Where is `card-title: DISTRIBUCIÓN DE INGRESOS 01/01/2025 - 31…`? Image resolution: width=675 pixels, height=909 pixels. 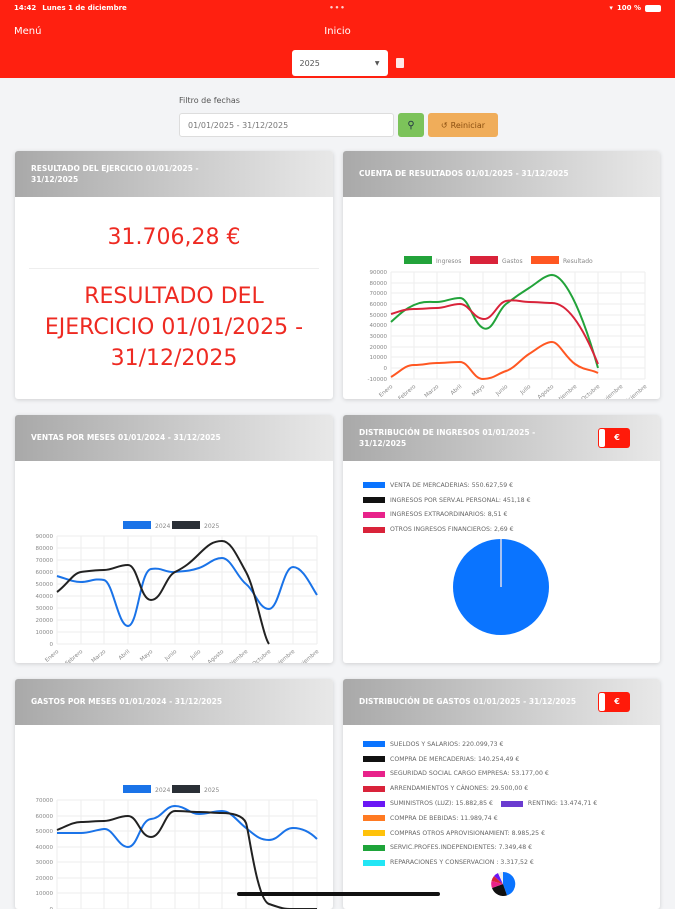
card-title: DISTRIBUCIÓN DE INGRESOS 01/01/2025 - 31… is located at coordinates (447, 437).